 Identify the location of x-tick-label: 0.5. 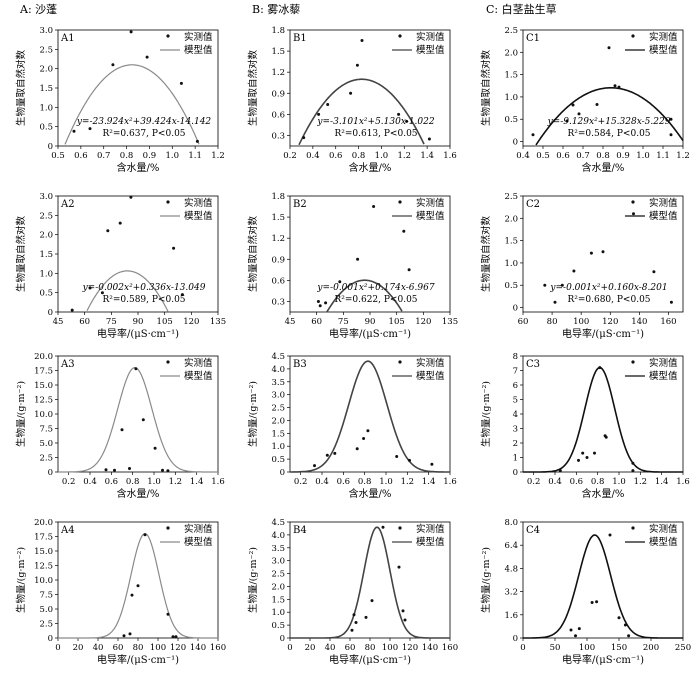
(543, 156).